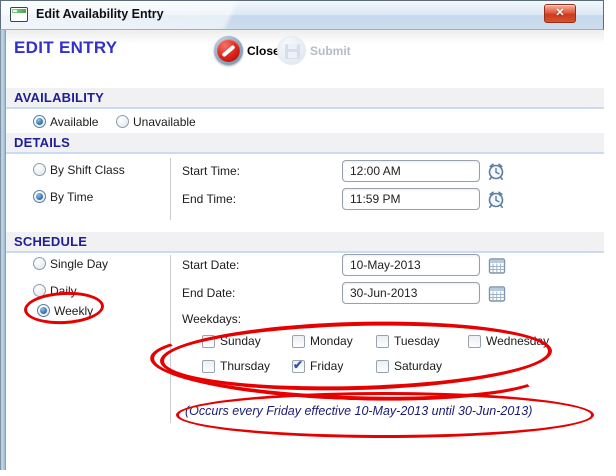 This screenshot has height=476, width=616. I want to click on start-date-input: 10-May-2013, so click(411, 265).